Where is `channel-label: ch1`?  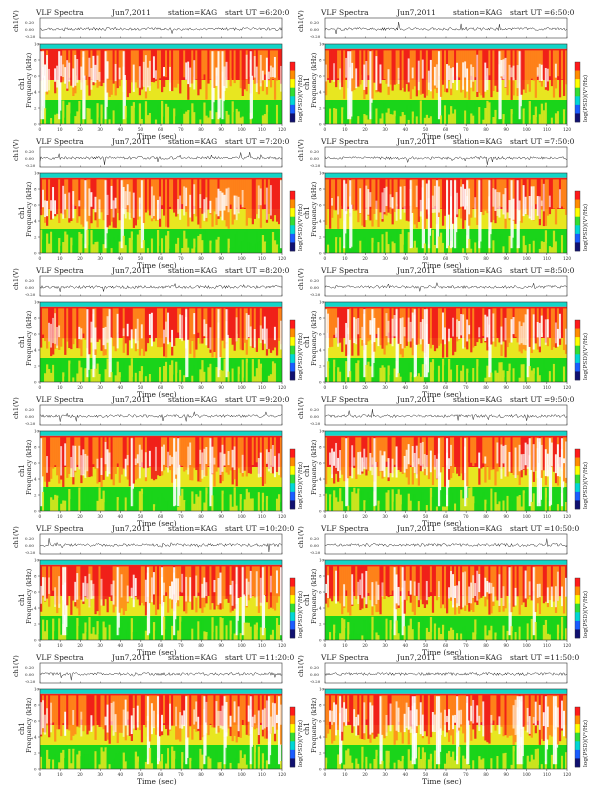
channel-label: ch1 is located at coordinates (307, 470).